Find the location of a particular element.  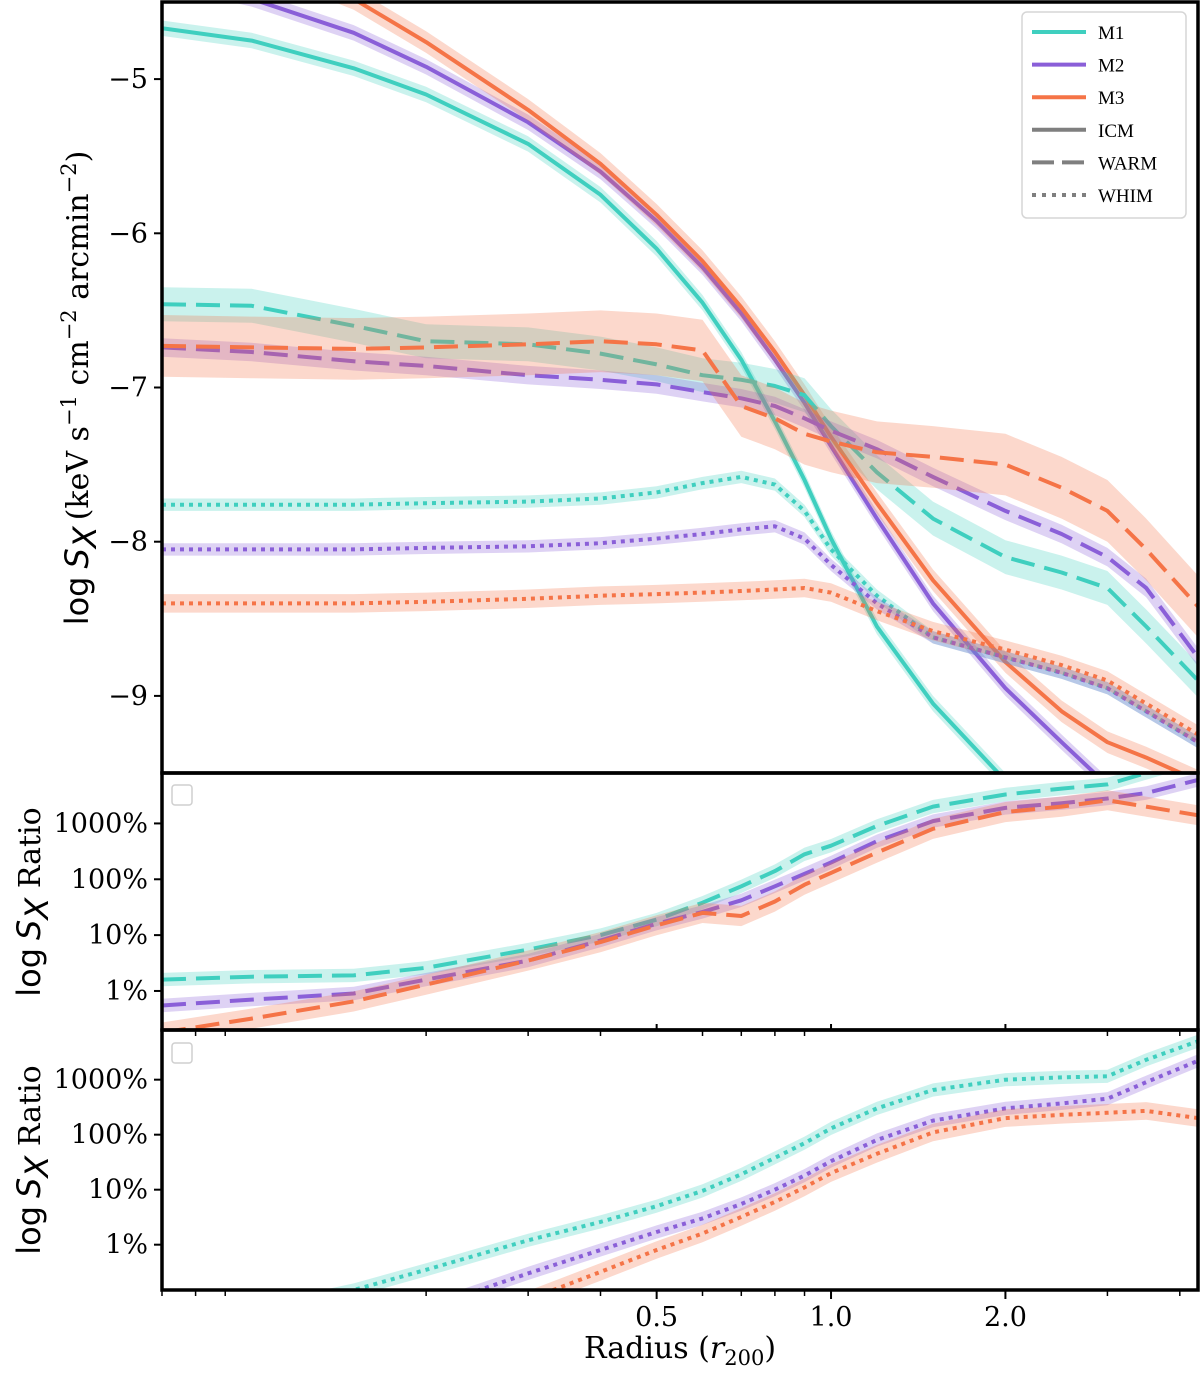

legend-label-m2: M2 is located at coordinates (1111, 66).